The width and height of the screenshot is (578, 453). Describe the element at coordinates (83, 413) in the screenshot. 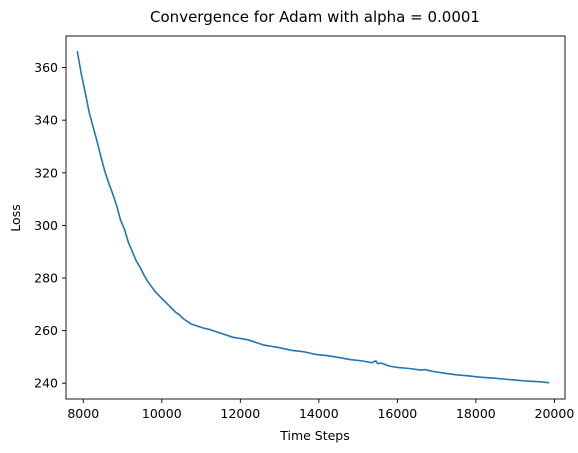

I see `x-tick-label: 8000` at that location.